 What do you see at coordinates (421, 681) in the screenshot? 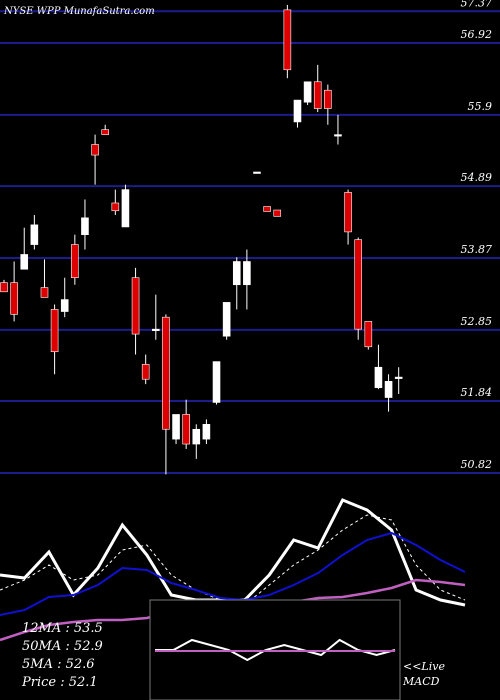
I see `macd-label: MACD` at bounding box center [421, 681].